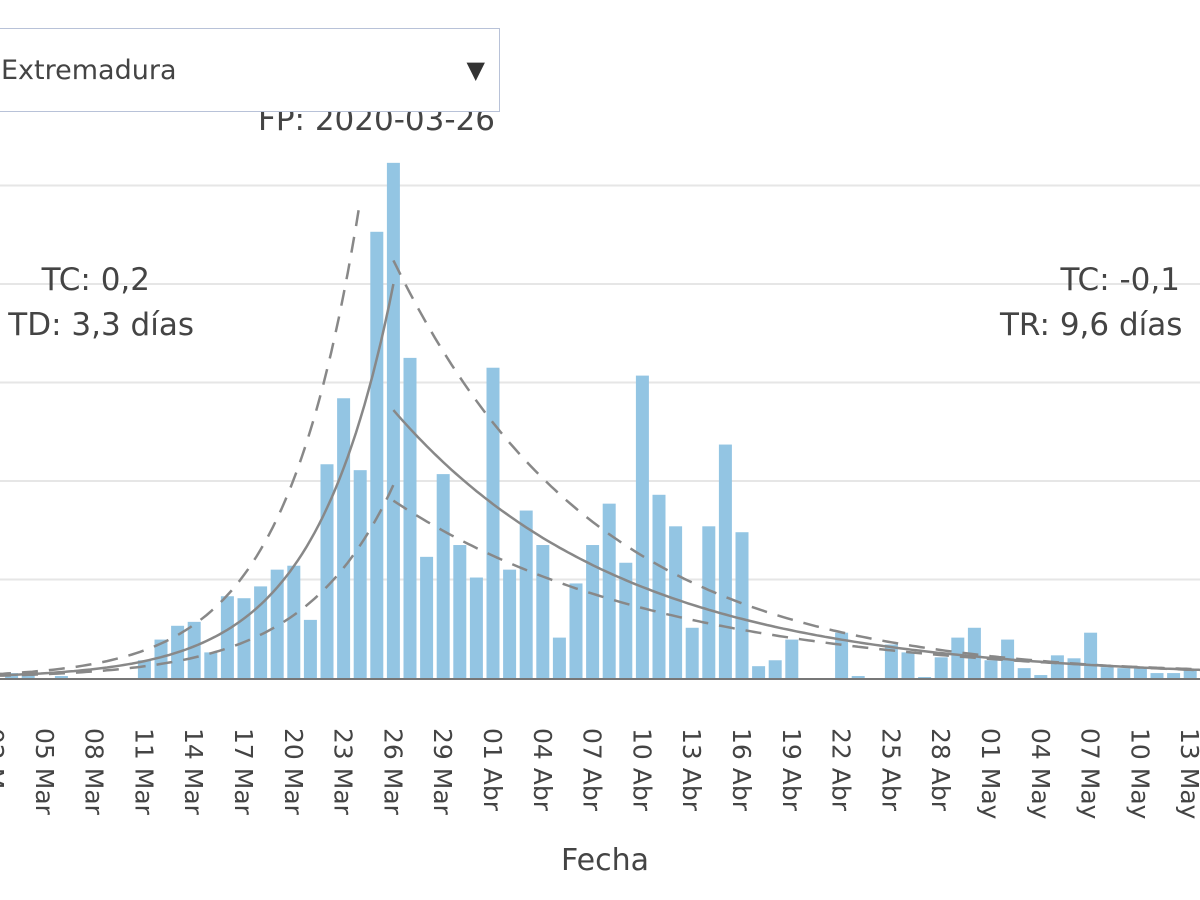 Image resolution: width=1200 pixels, height=900 pixels. Describe the element at coordinates (410, 517) in the screenshot. I see `bar-27-Mar` at that location.